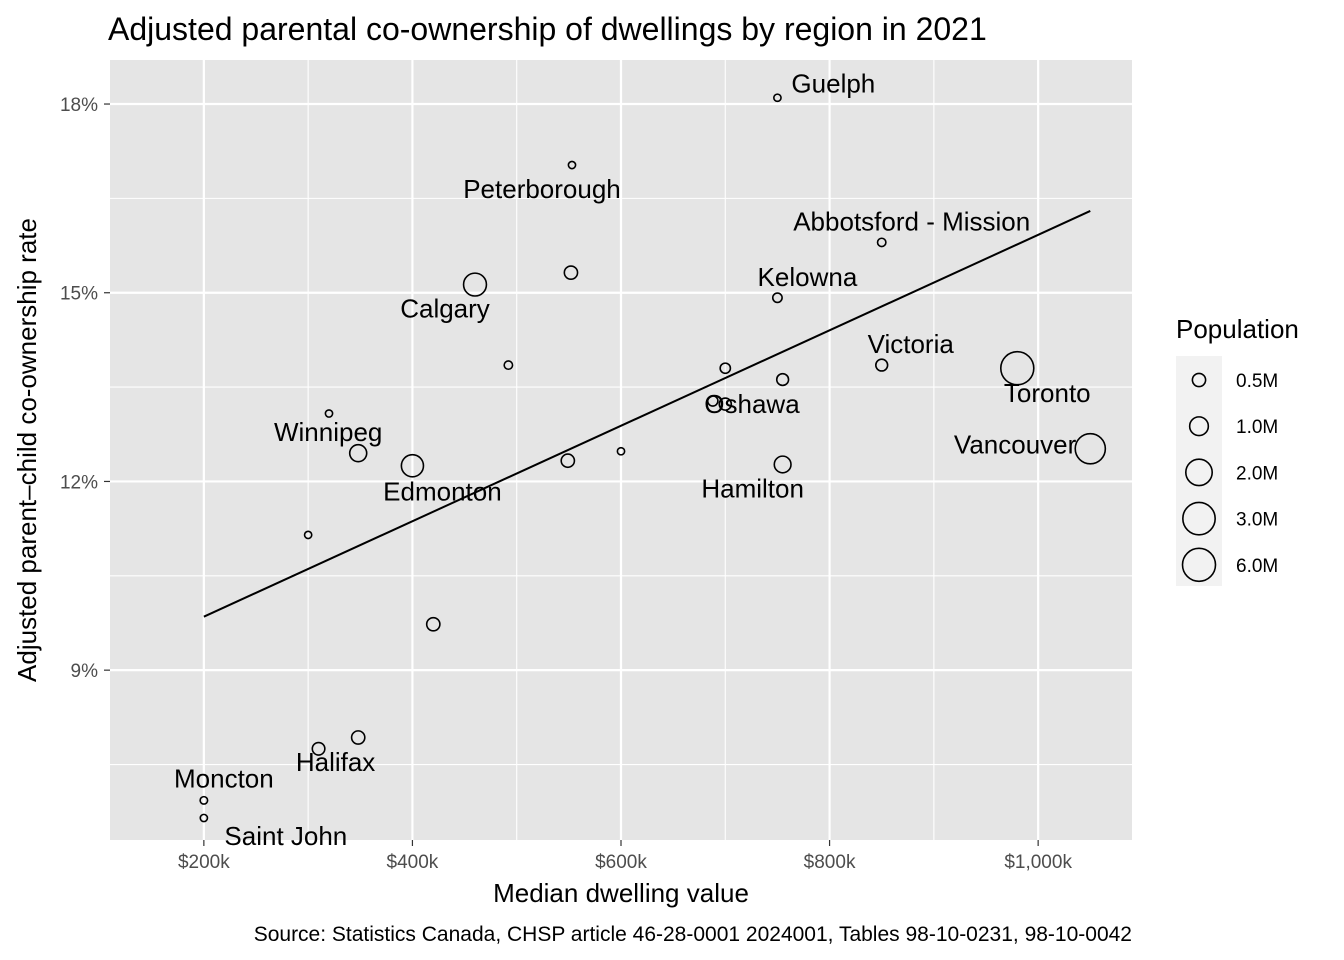 This screenshot has height=960, width=1344. What do you see at coordinates (85, 388) in the screenshot?
I see `y-axis-ticks: 9% 12% 15% 18%` at bounding box center [85, 388].